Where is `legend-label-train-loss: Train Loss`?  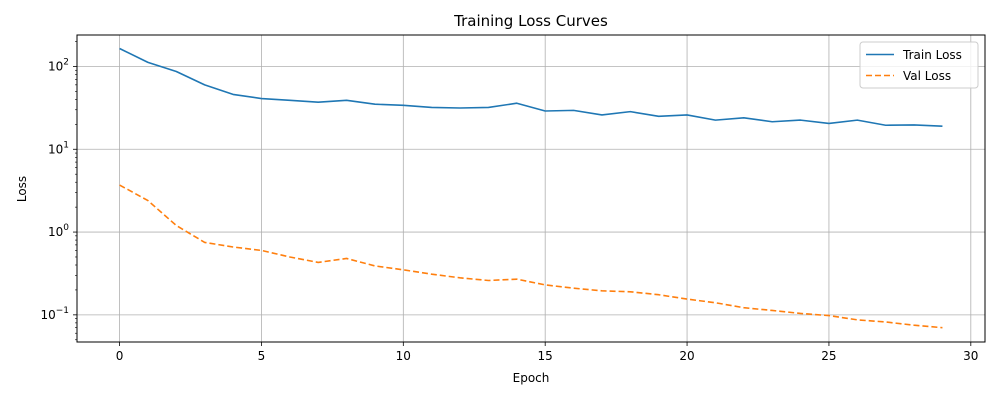 legend-label-train-loss: Train Loss is located at coordinates (932, 55).